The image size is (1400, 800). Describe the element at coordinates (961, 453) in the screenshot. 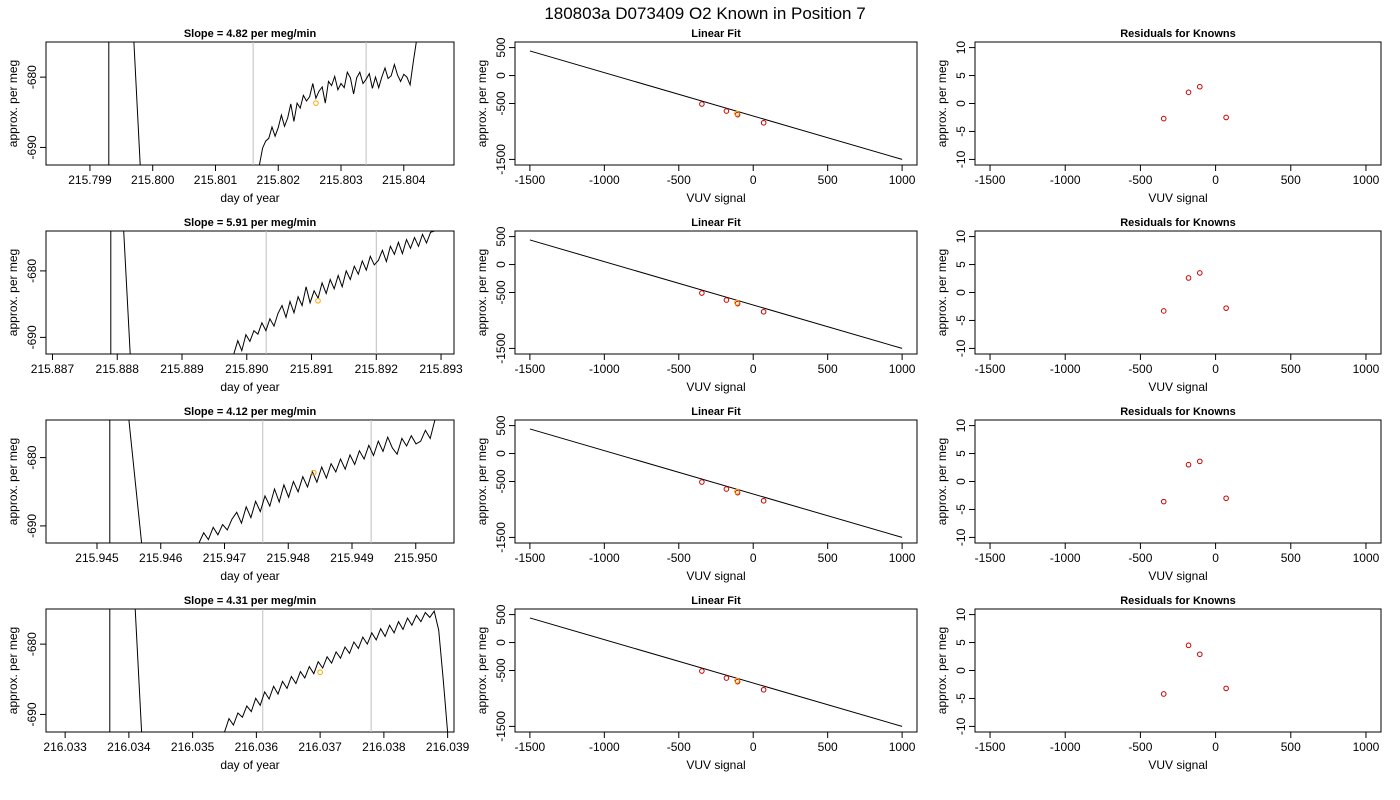

I see `y-tick-label: 5` at that location.